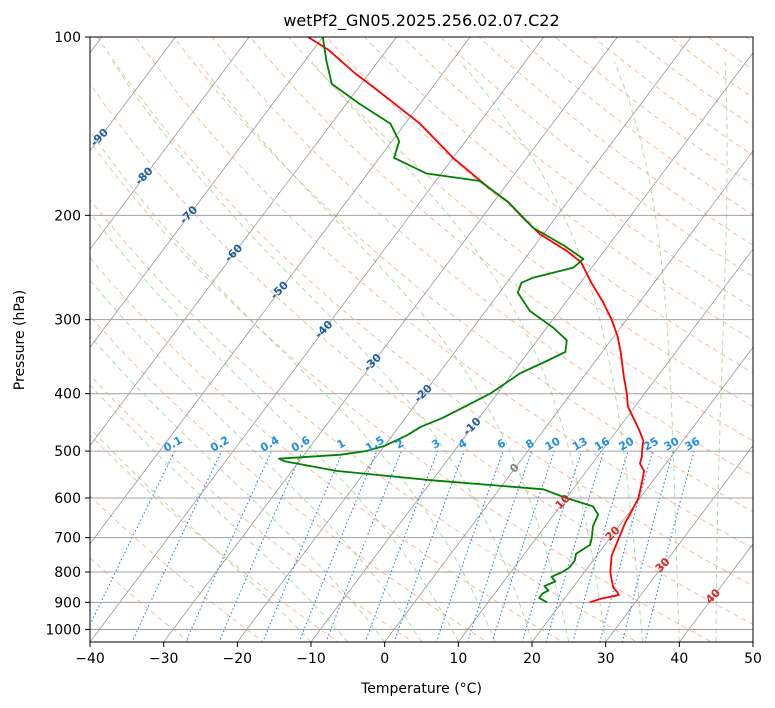 The width and height of the screenshot is (775, 708). I want to click on y-axis-label: Pressure (hPa), so click(20, 340).